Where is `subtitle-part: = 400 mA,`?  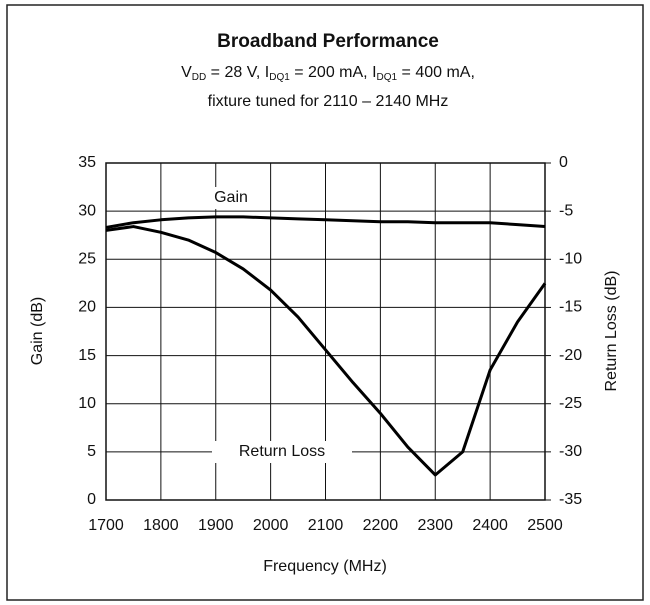 subtitle-part: = 400 mA, is located at coordinates (436, 72).